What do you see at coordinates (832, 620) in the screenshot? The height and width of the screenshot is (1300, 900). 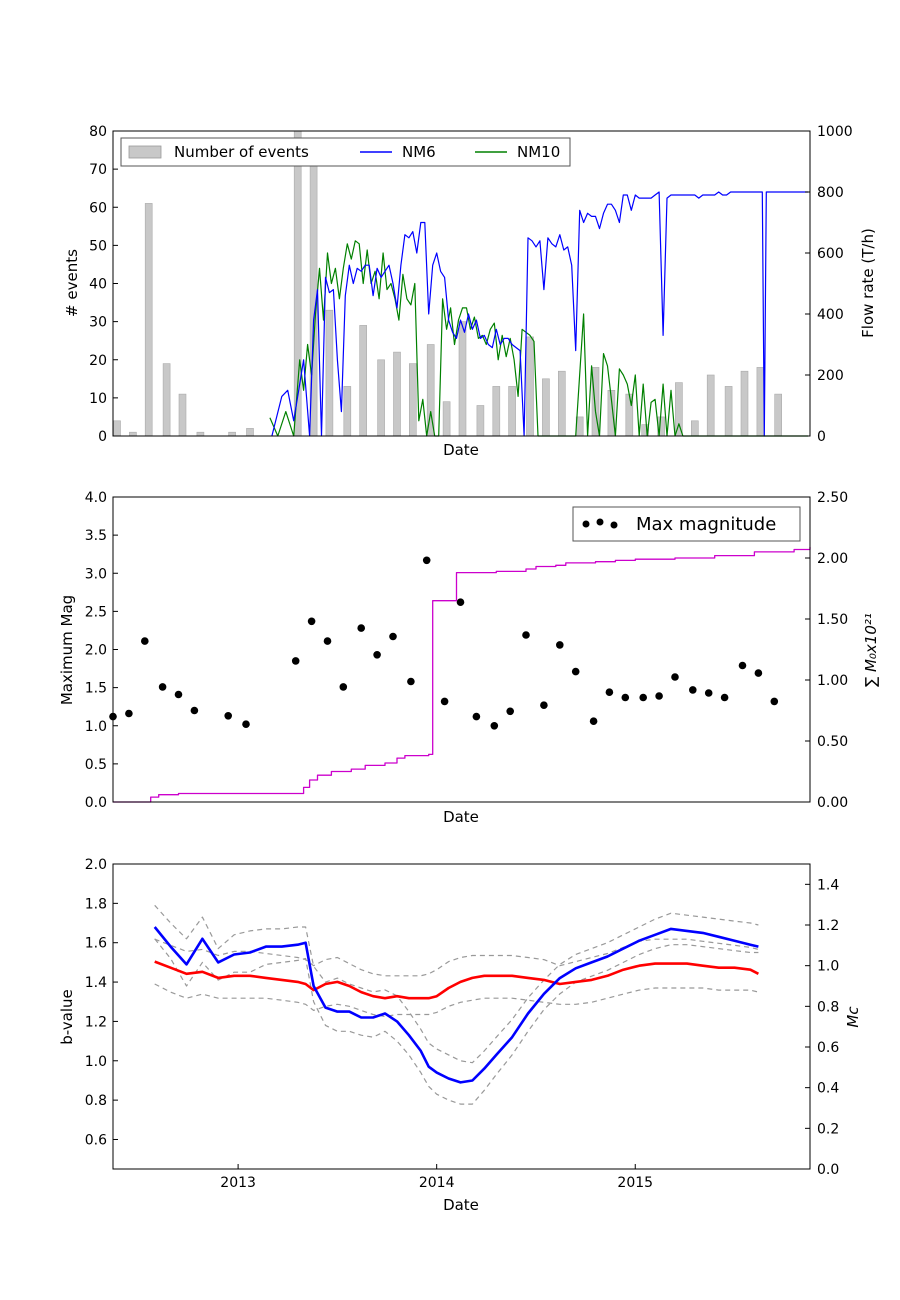 I see `y-tick-label-right: 1.50` at bounding box center [832, 620].